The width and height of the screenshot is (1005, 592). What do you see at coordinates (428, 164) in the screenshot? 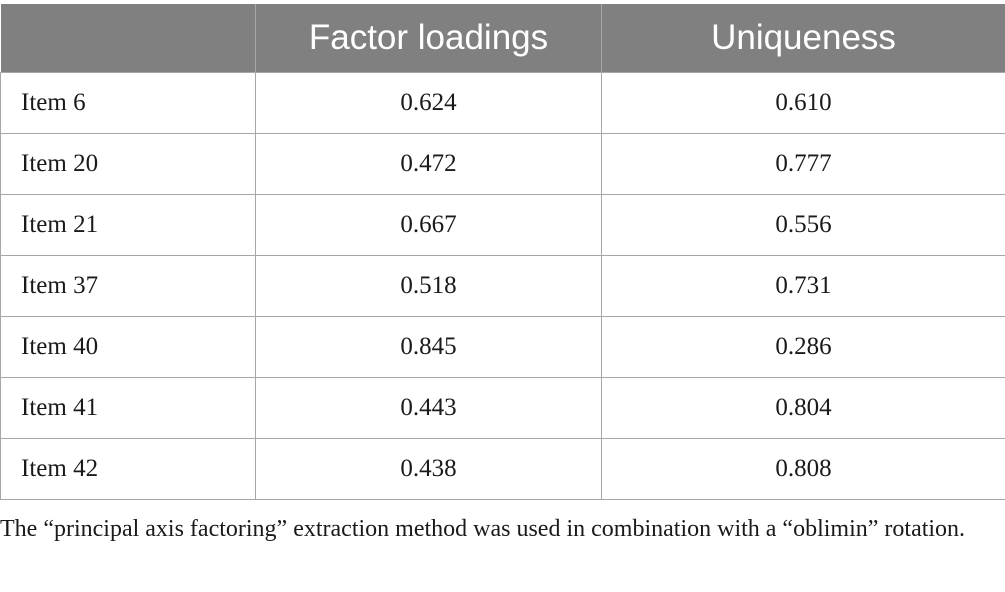
I see `loading-cell: 0.472` at bounding box center [428, 164].